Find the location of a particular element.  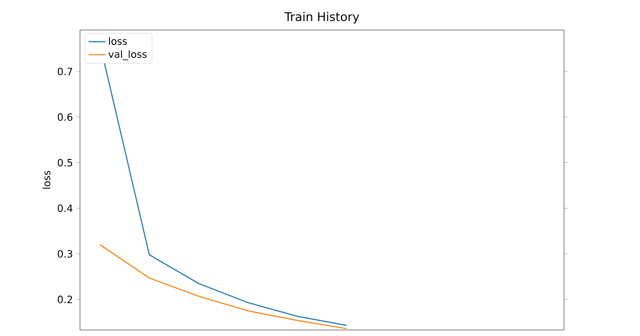

y-tick-label: 0.6 is located at coordinates (65, 117).